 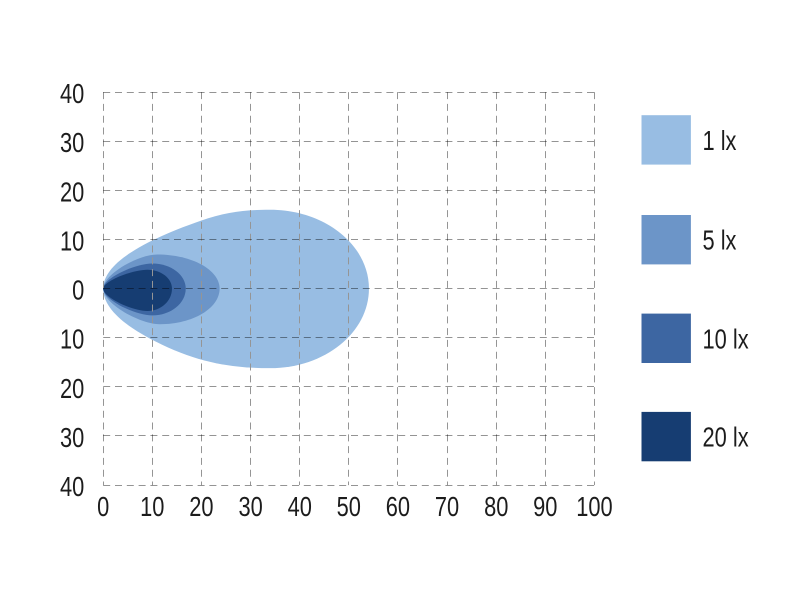 What do you see at coordinates (720, 240) in the screenshot?
I see `svg-text: 5 lx` at bounding box center [720, 240].